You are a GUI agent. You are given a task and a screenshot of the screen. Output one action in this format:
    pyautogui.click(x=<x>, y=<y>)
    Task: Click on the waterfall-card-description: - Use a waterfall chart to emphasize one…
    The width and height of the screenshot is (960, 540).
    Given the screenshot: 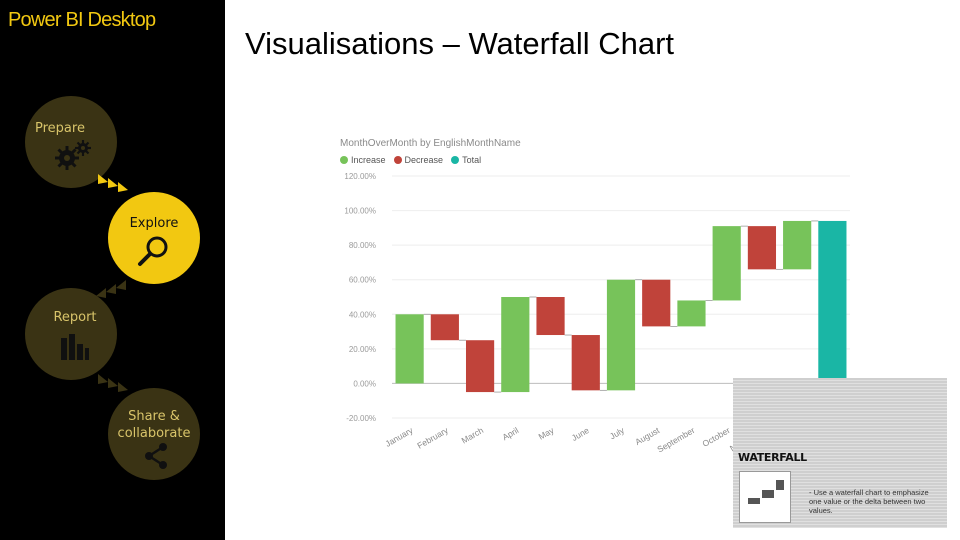 What is the action you would take?
    pyautogui.click(x=869, y=501)
    